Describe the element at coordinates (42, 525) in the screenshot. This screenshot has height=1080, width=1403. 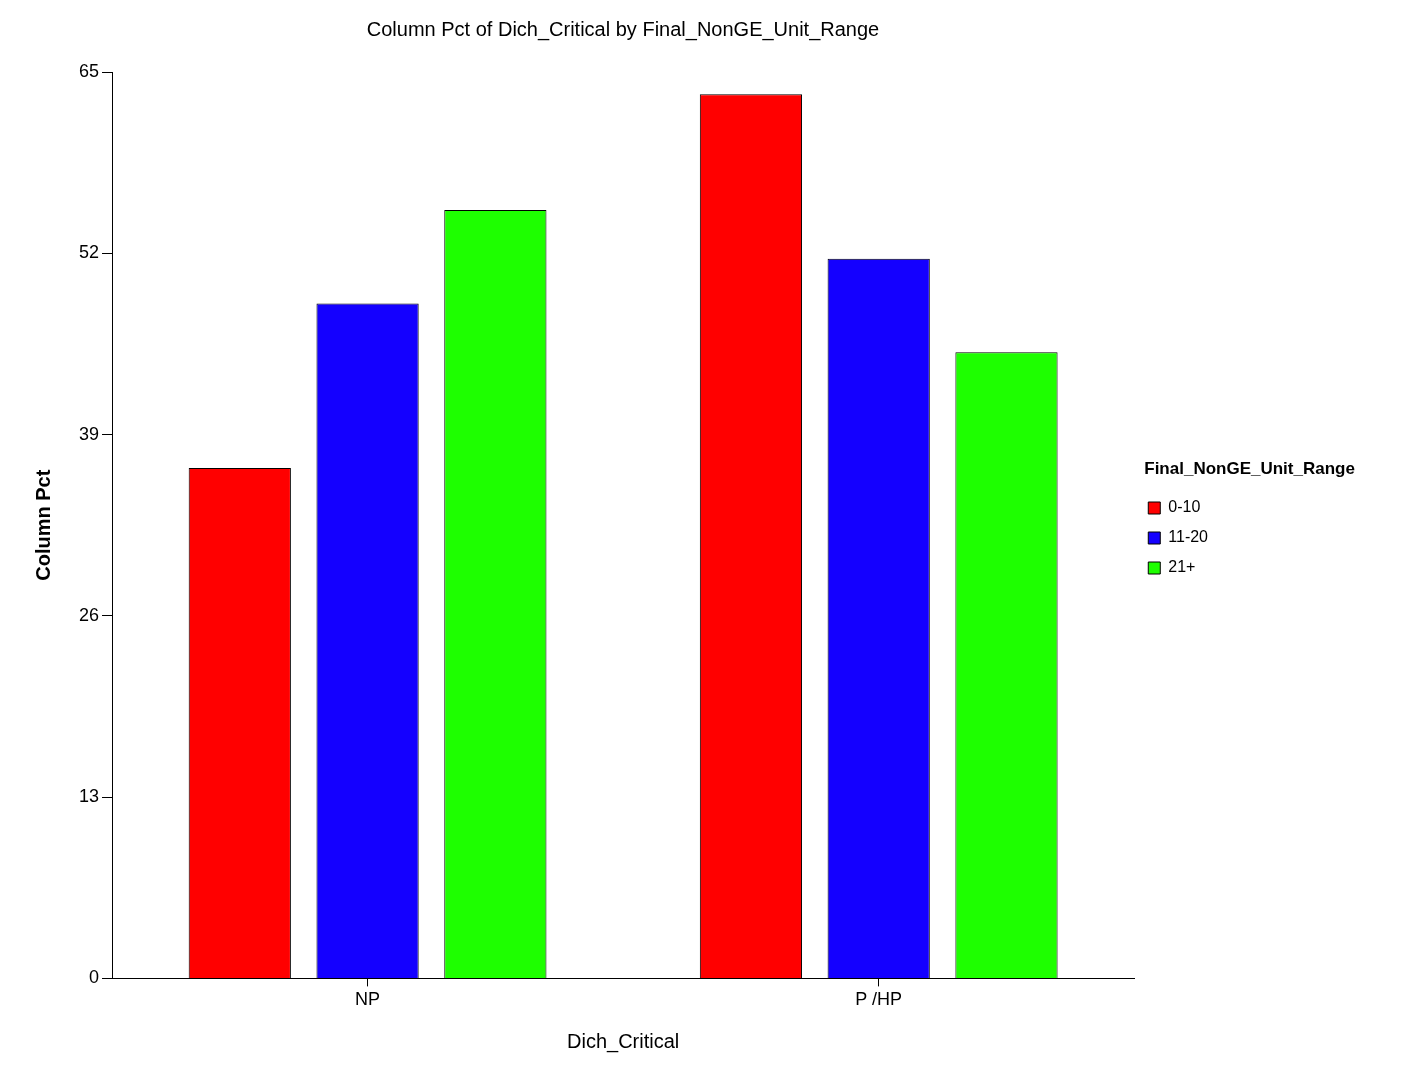
I see `y-axis-title: Column Pct` at that location.